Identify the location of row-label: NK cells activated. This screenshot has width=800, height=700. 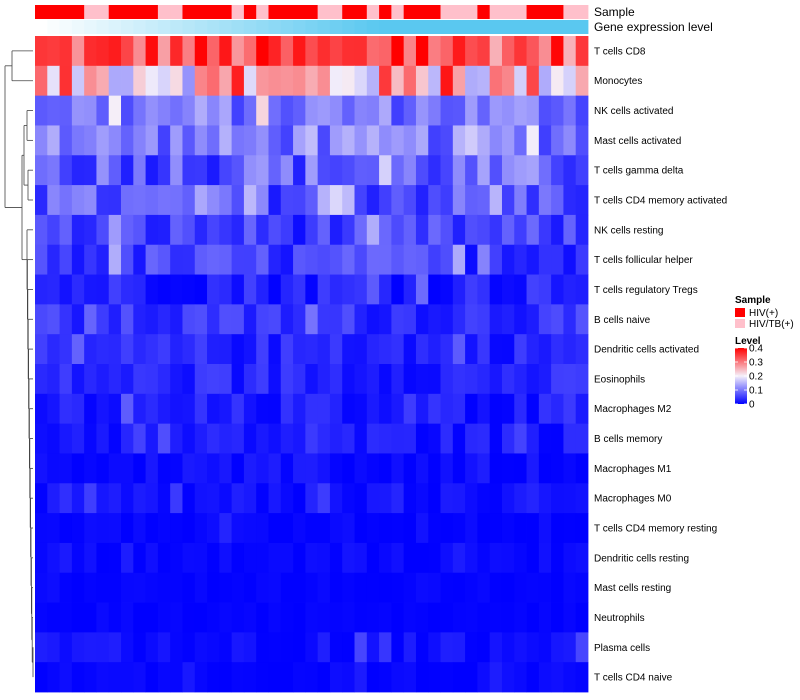
(633, 111).